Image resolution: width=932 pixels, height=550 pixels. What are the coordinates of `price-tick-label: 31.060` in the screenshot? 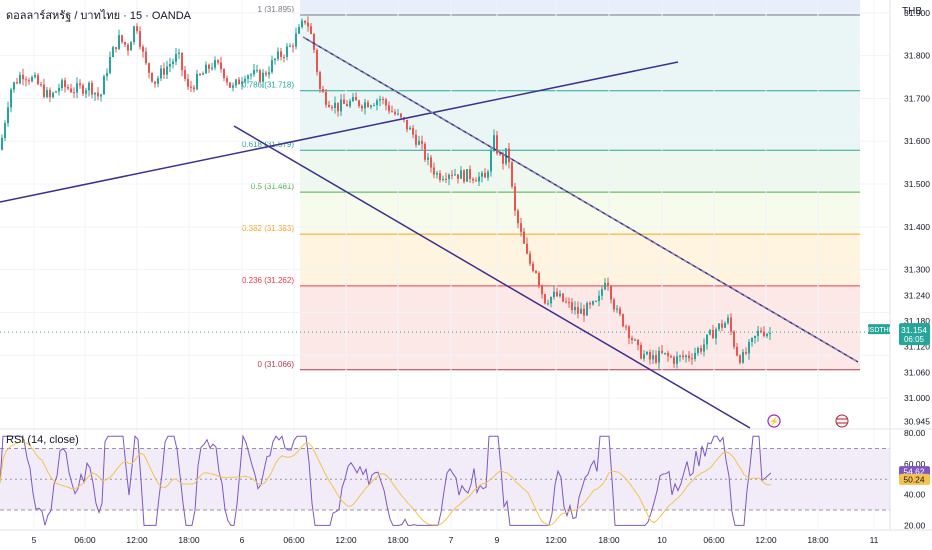 It's located at (917, 372).